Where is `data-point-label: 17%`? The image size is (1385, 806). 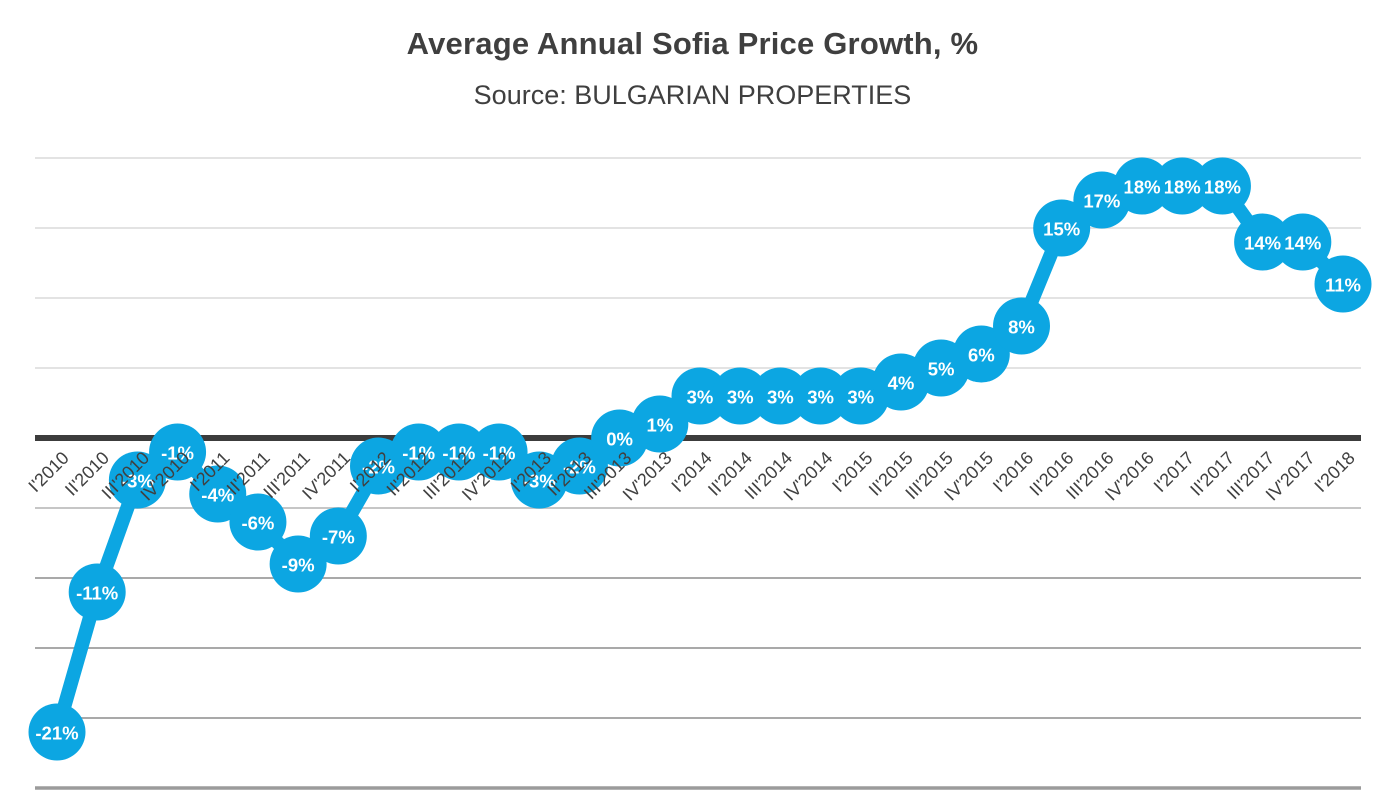 data-point-label: 17% is located at coordinates (1101, 201).